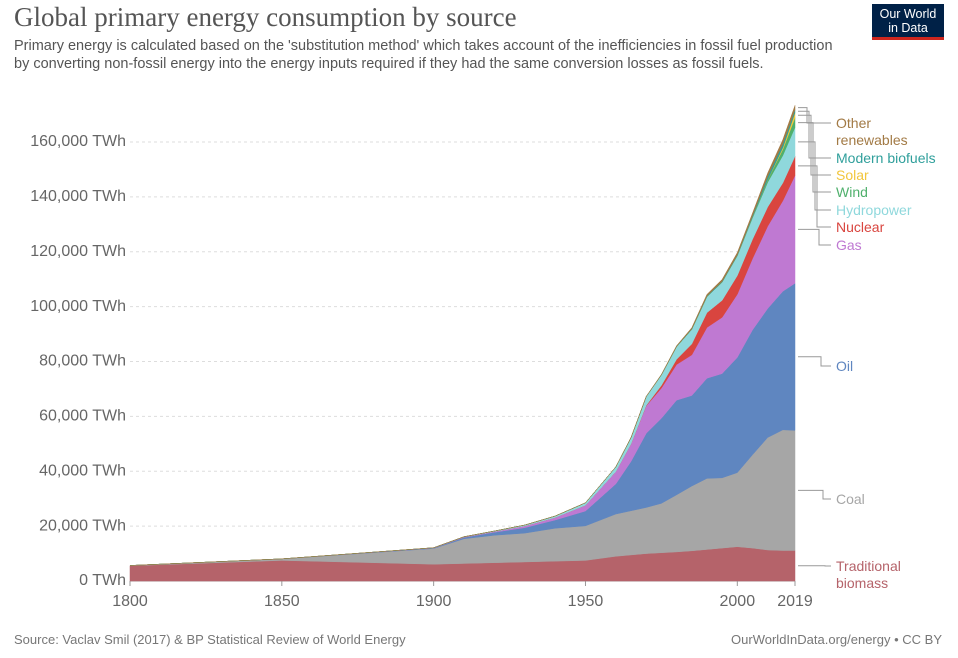 This screenshot has height=658, width=958. What do you see at coordinates (874, 210) in the screenshot?
I see `legend-label: Hydropower` at bounding box center [874, 210].